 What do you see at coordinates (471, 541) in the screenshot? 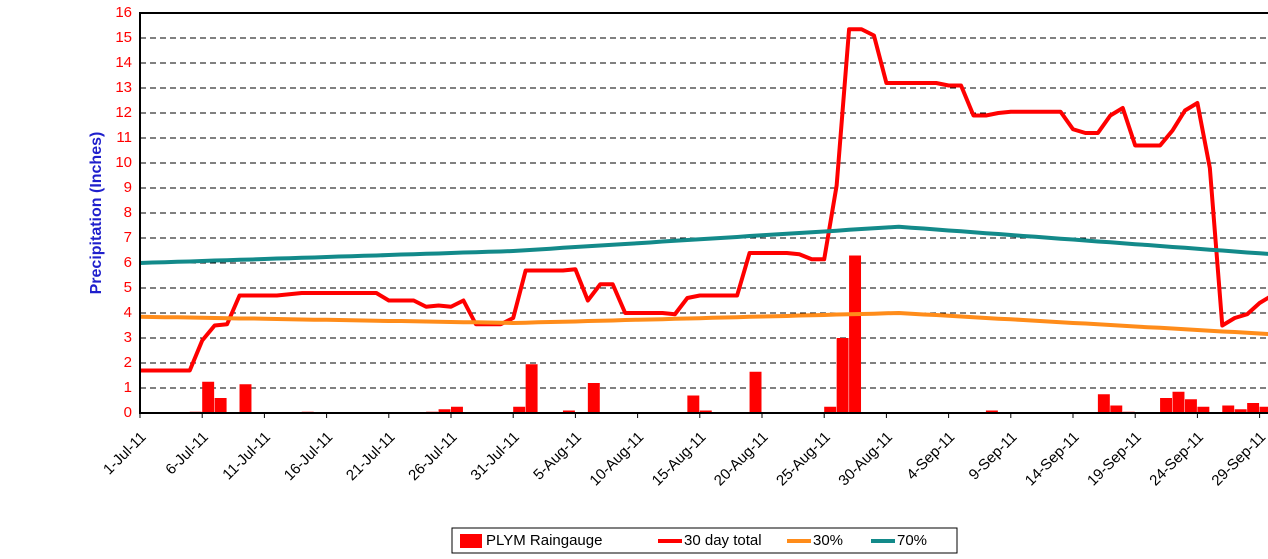
I see `legend-swatch` at bounding box center [471, 541].